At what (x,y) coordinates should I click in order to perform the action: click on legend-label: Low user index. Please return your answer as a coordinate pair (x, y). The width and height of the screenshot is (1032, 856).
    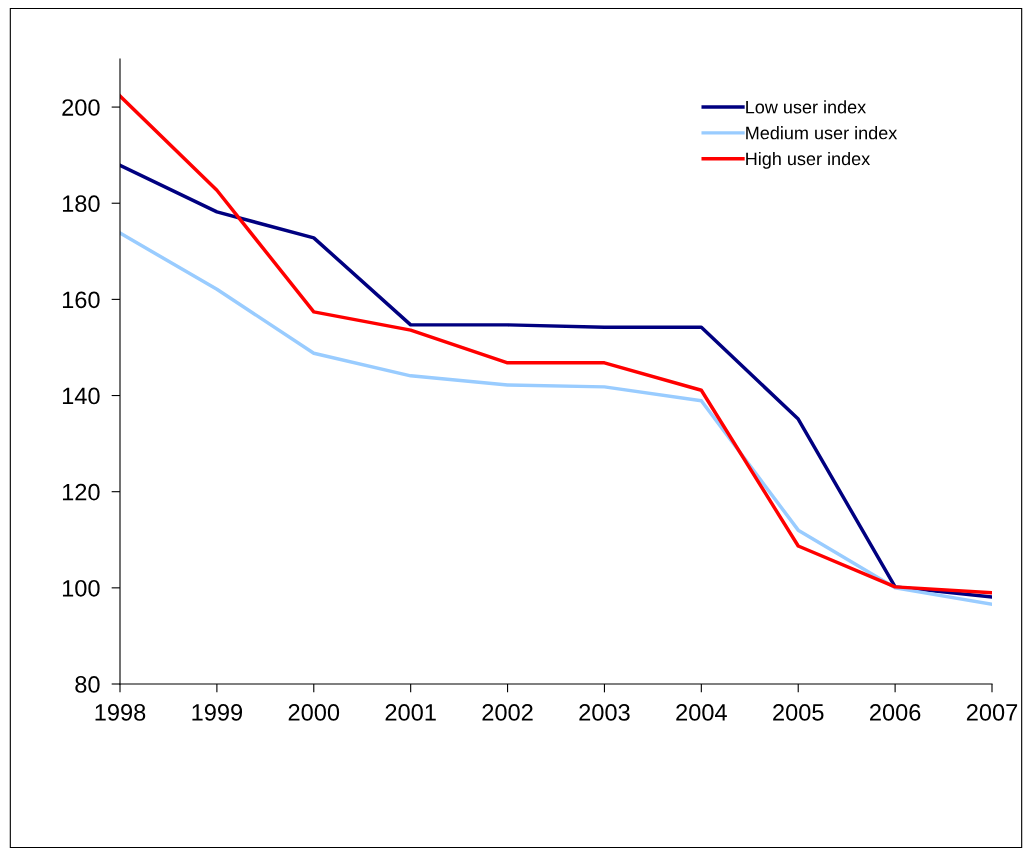
    Looking at the image, I should click on (806, 107).